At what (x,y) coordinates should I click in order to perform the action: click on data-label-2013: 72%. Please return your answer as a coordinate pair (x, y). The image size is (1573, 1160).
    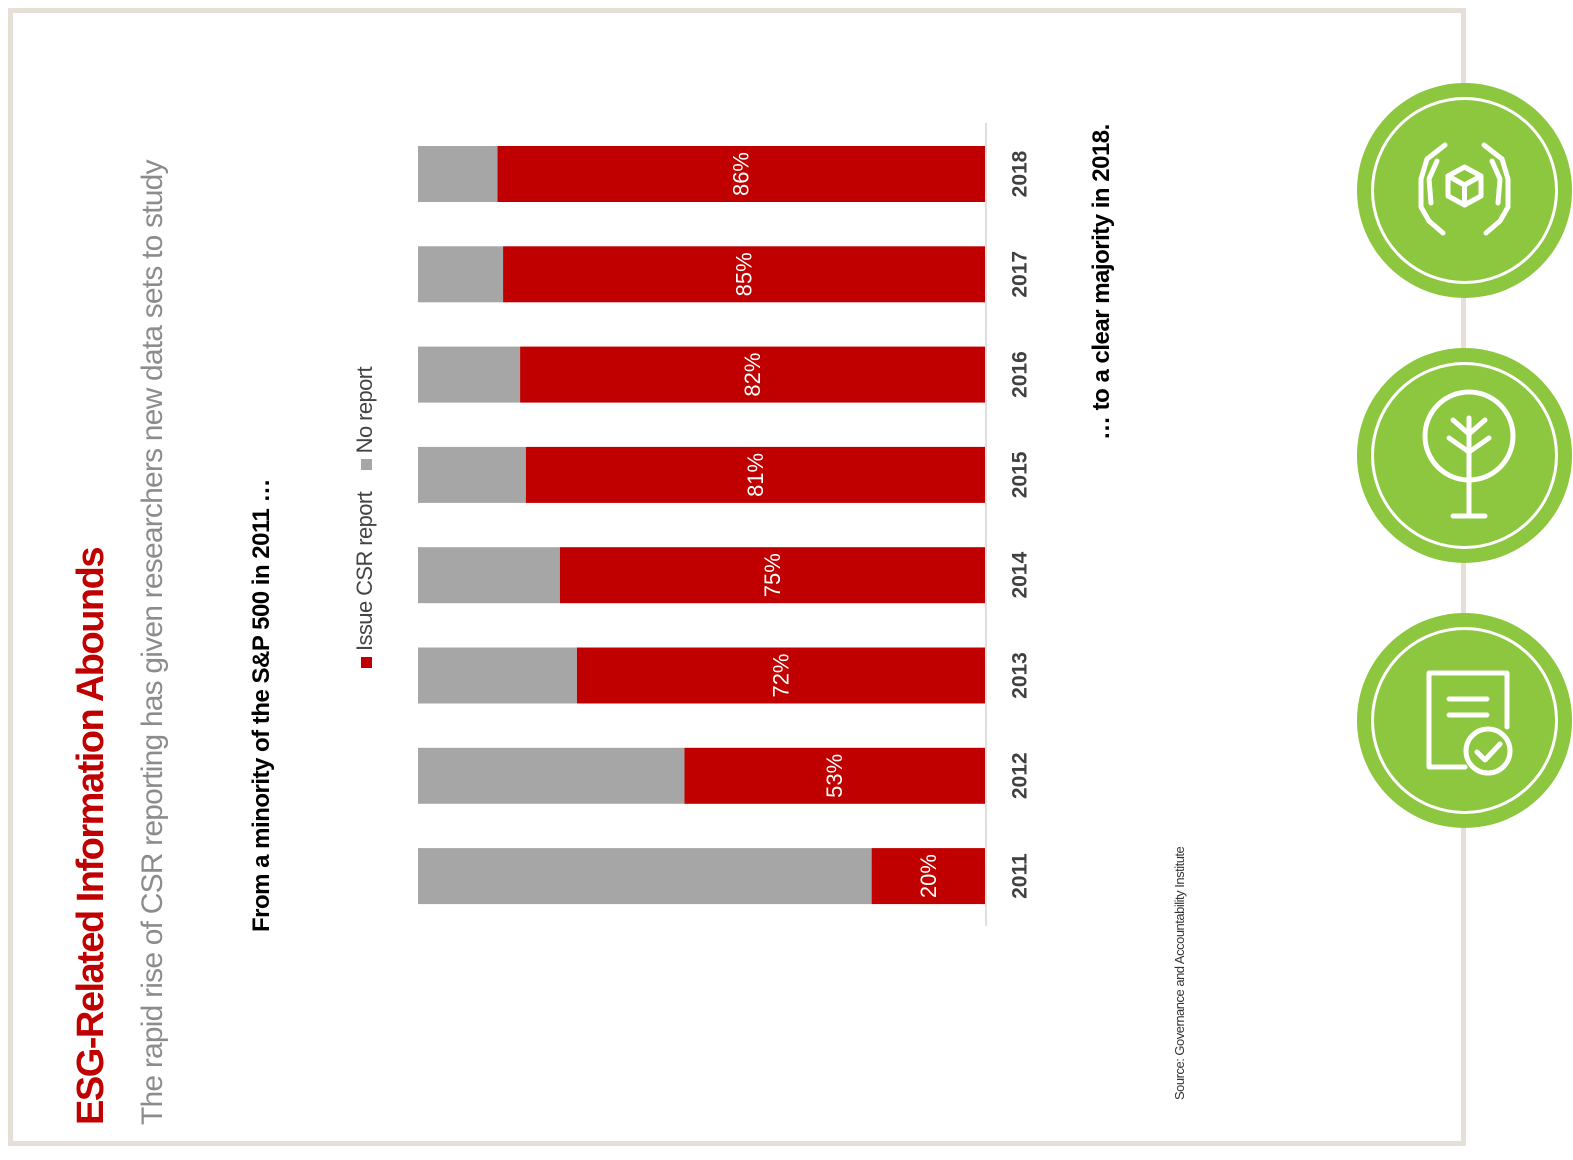
    Looking at the image, I should click on (780, 675).